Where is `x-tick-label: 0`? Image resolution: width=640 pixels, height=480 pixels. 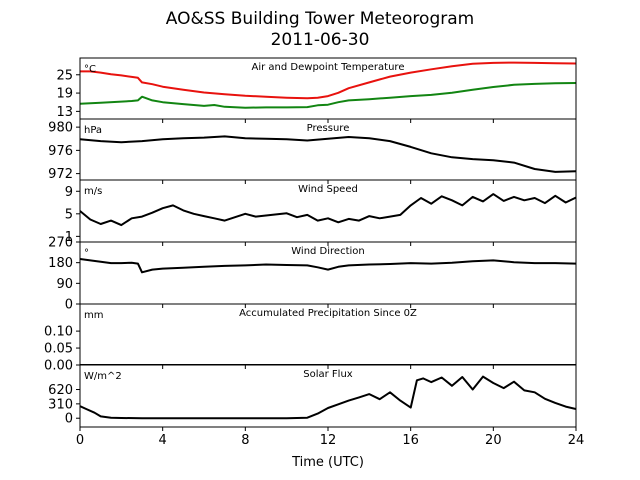 x-tick-label: 0 is located at coordinates (80, 440).